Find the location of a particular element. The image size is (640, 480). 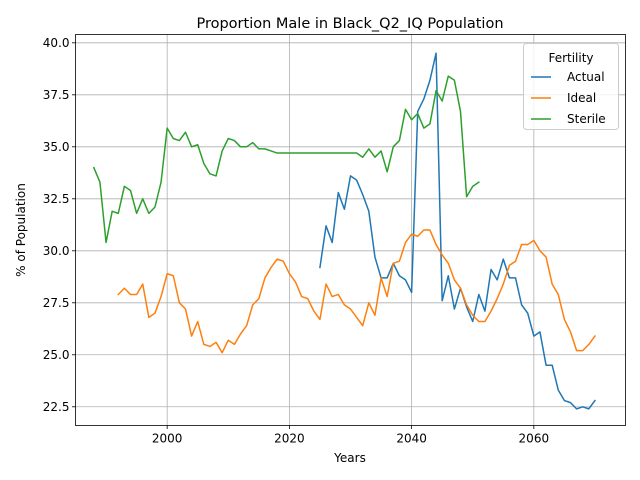

y-axis-ticks: 22.5 25.0 27.5 30.0 32.5 35.0 37.5 40.0 is located at coordinates (59, 225).